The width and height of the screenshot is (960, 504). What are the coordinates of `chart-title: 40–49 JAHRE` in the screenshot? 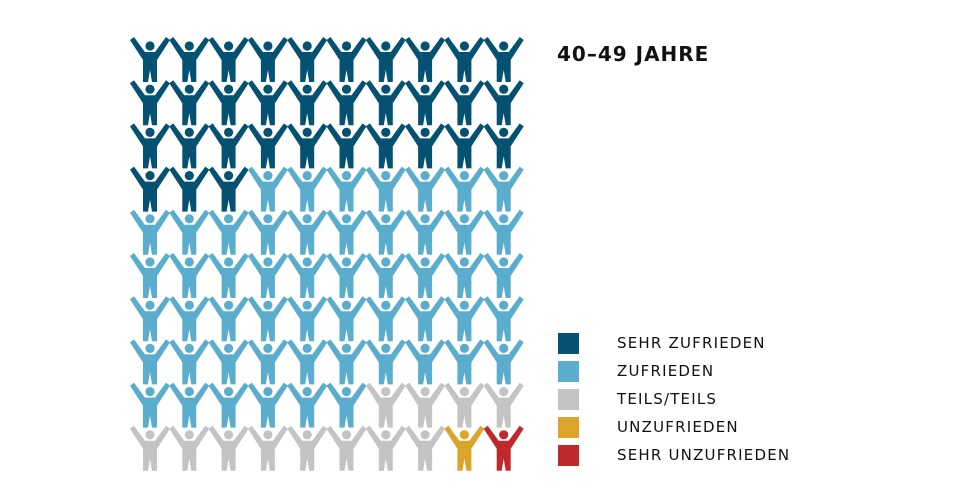 It's located at (633, 54).